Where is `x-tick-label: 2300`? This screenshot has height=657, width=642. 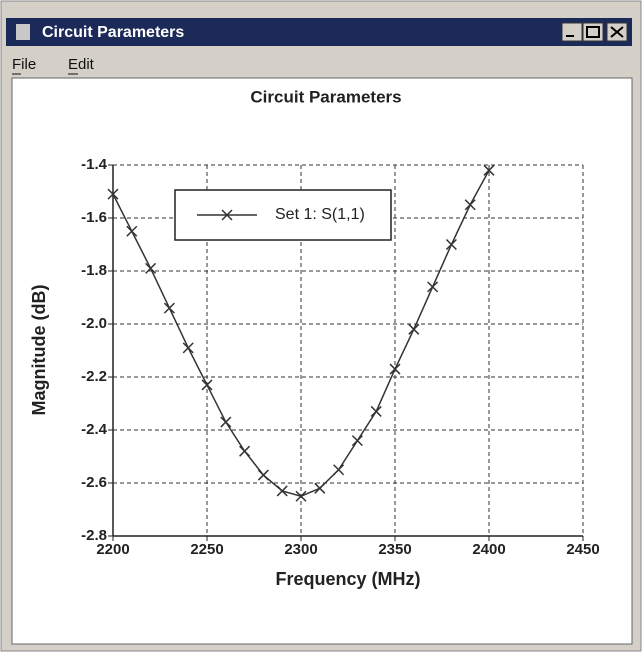 x-tick-label: 2300 is located at coordinates (300, 549).